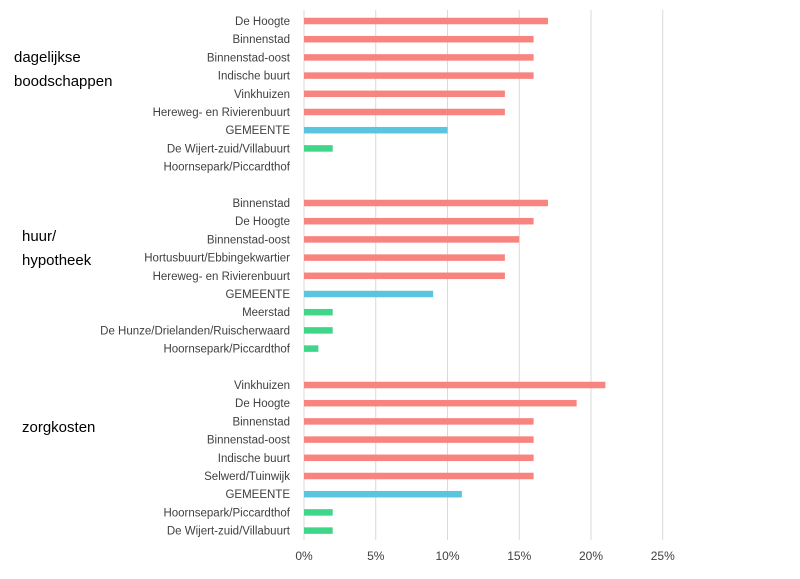 This screenshot has width=800, height=579. Describe the element at coordinates (63, 81) in the screenshot. I see `group-label: boodschappen` at that location.